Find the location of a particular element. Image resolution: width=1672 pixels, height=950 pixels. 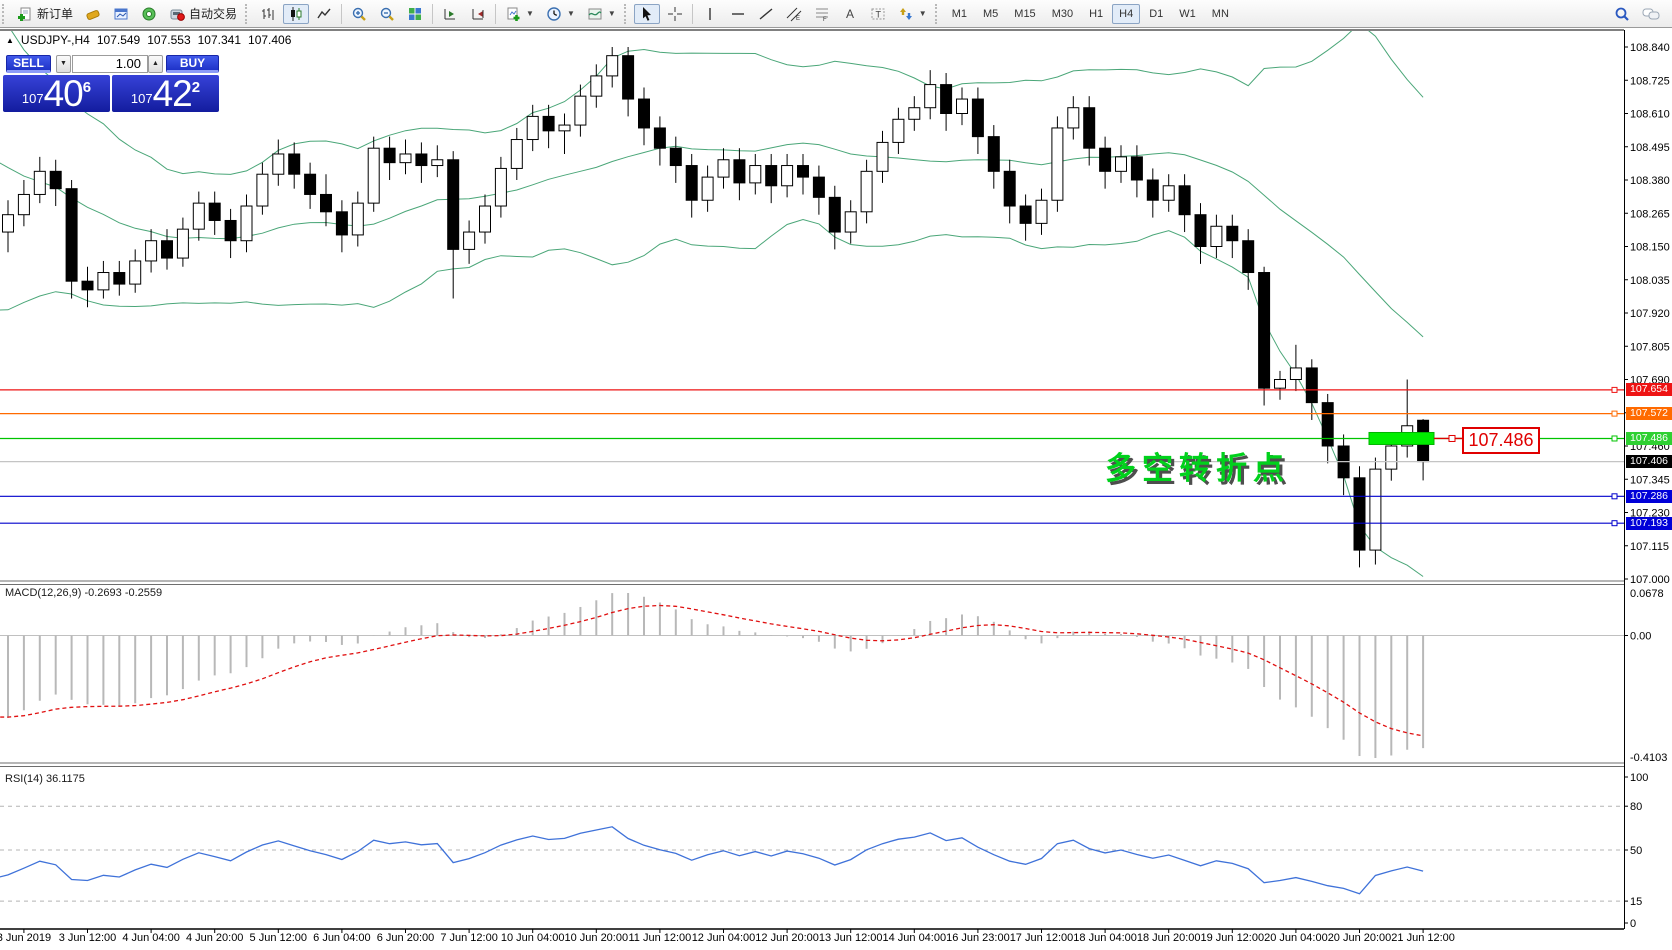

svg-text: 0.00 is located at coordinates (1640, 637).